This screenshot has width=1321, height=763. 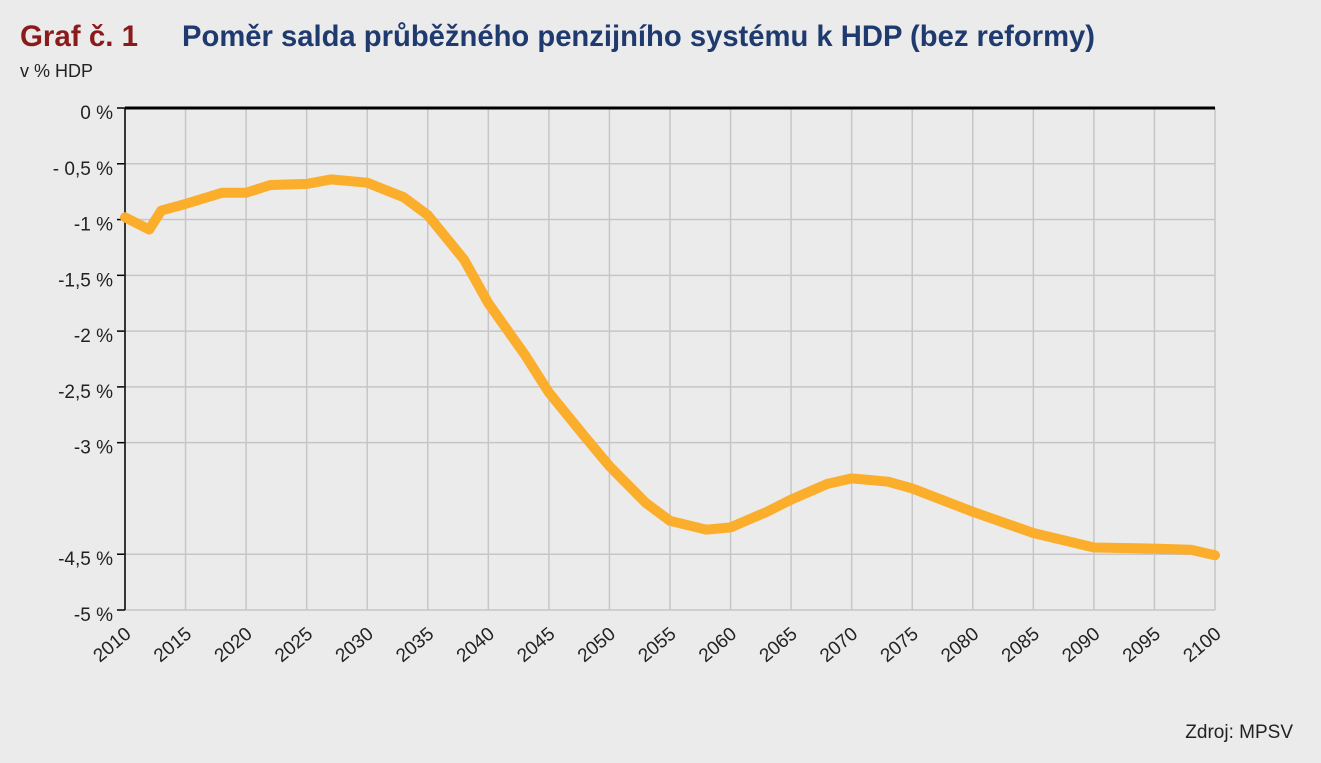 I want to click on y-tick-label: -1,5 %, so click(x=85, y=280).